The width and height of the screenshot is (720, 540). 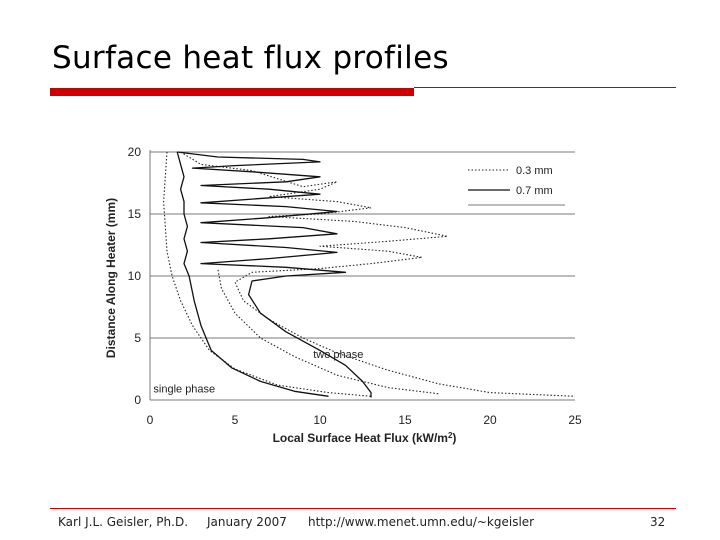 I want to click on legend-label: 0.7 mm, so click(x=534, y=191).